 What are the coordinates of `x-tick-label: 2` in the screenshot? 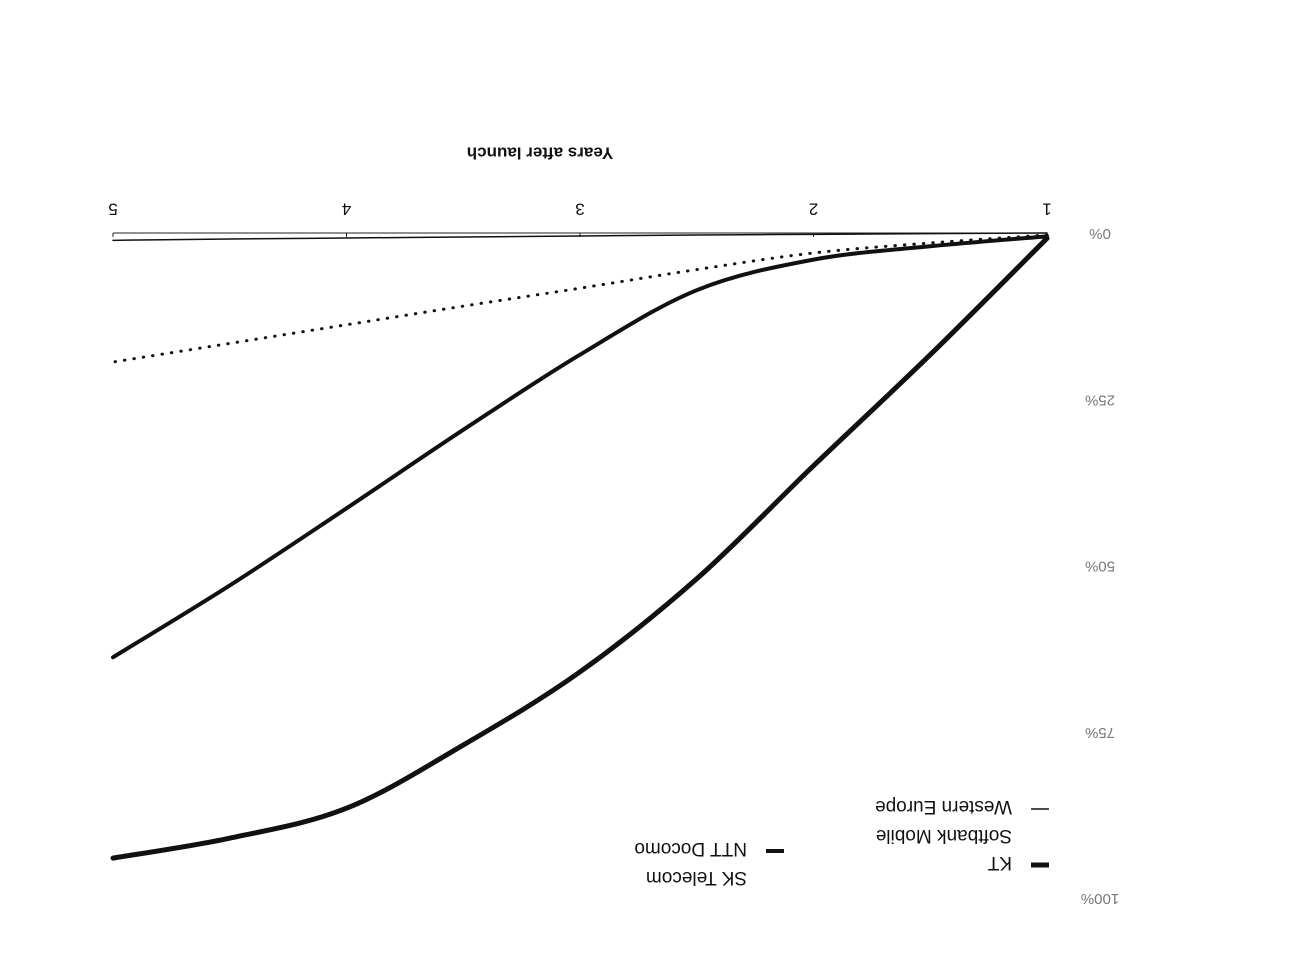 It's located at (813, 209).